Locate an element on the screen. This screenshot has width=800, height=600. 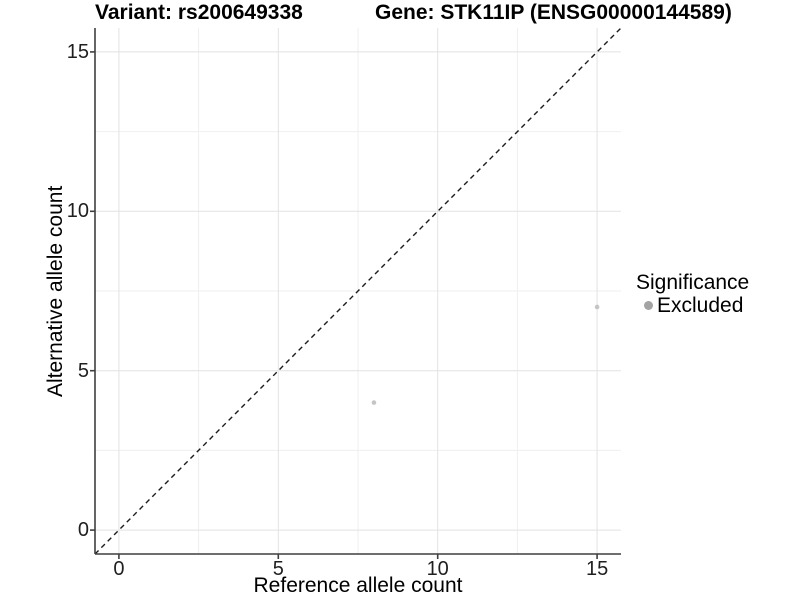
legend-item-excluded: Excluded is located at coordinates (692, 305).